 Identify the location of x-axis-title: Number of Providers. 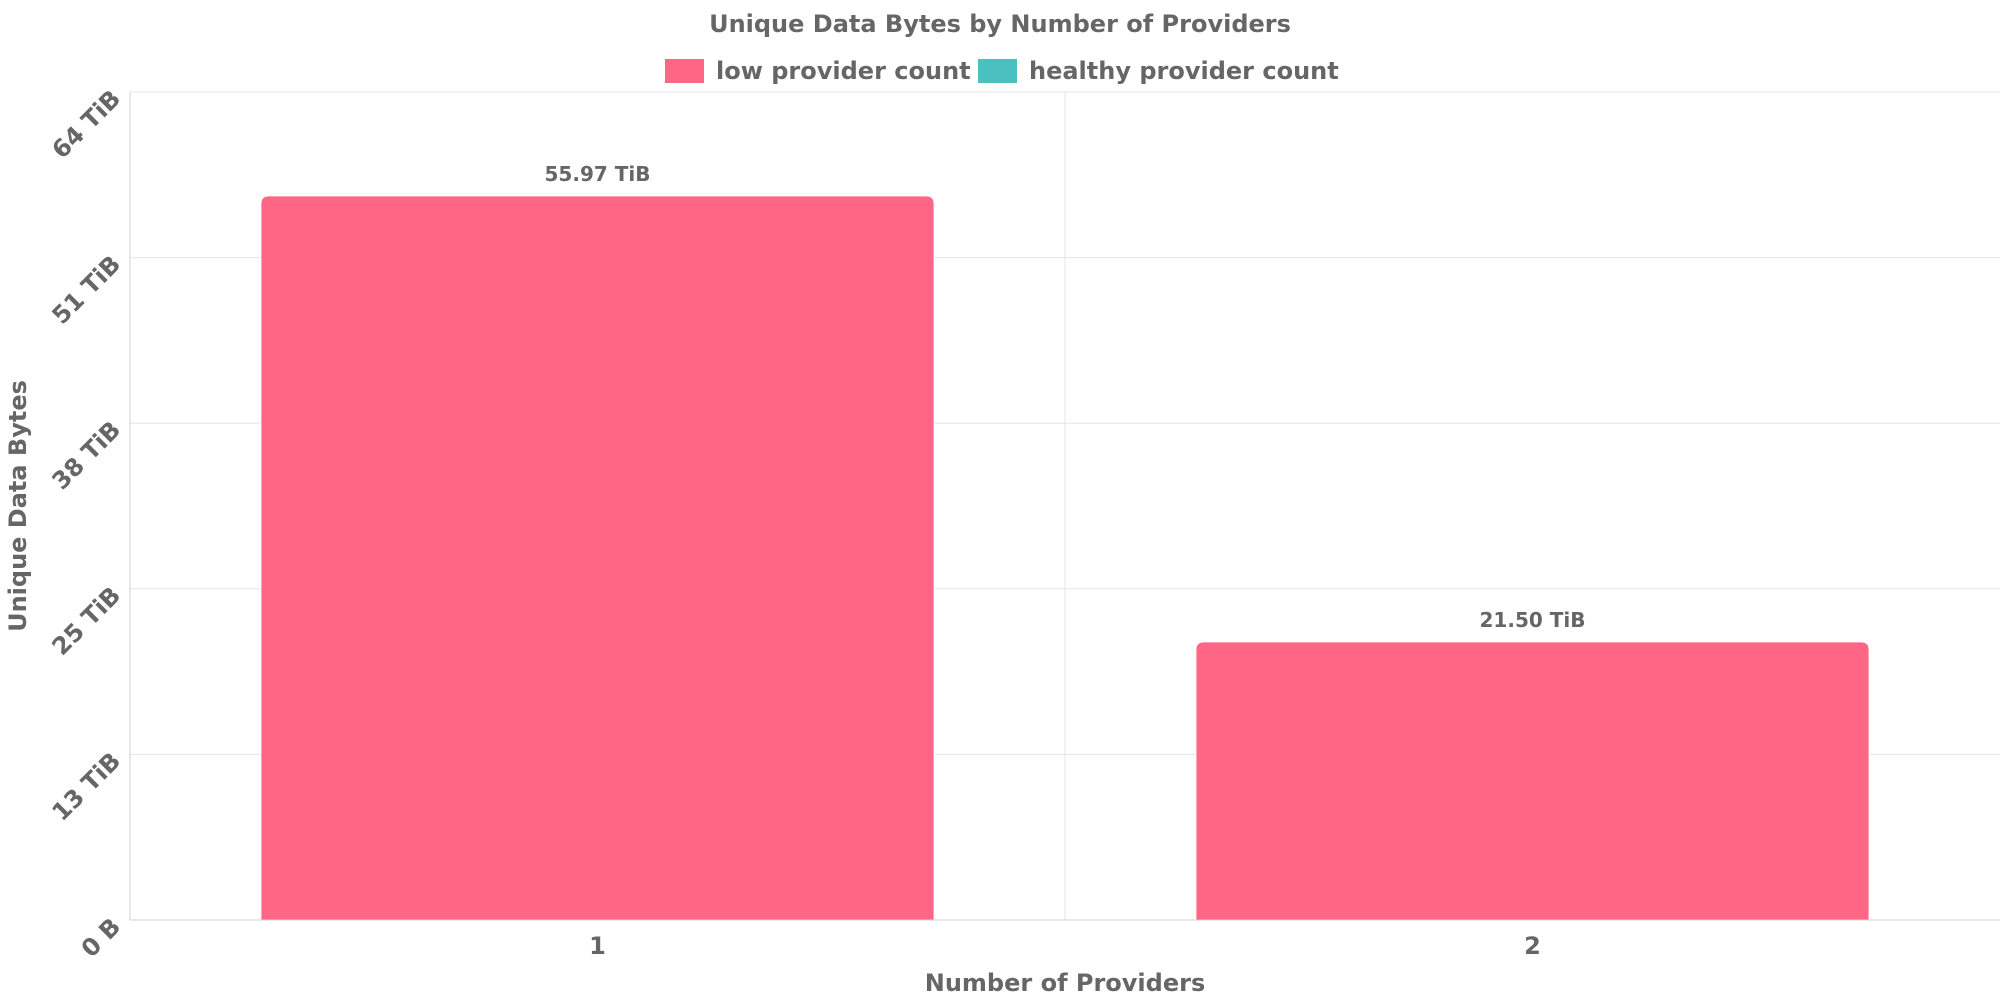
(1065, 983).